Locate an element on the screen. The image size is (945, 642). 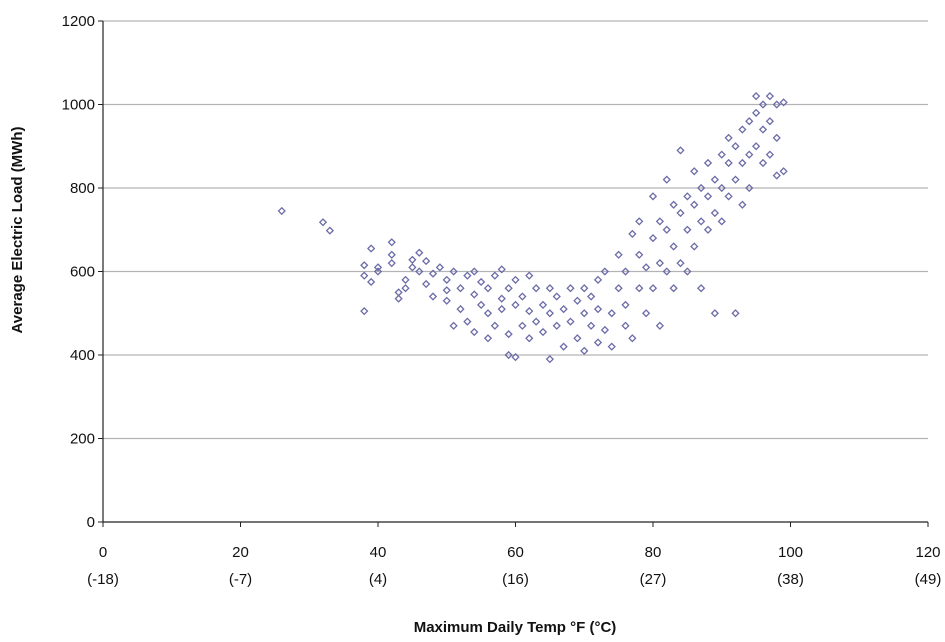
y-tick-label: 0 is located at coordinates (91, 522).